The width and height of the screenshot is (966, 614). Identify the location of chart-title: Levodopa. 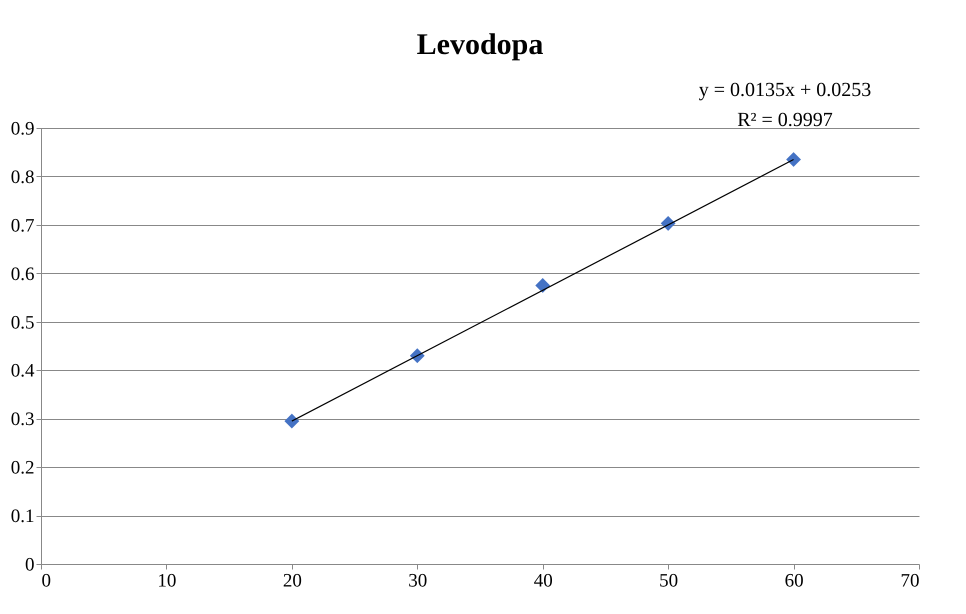
(480, 44).